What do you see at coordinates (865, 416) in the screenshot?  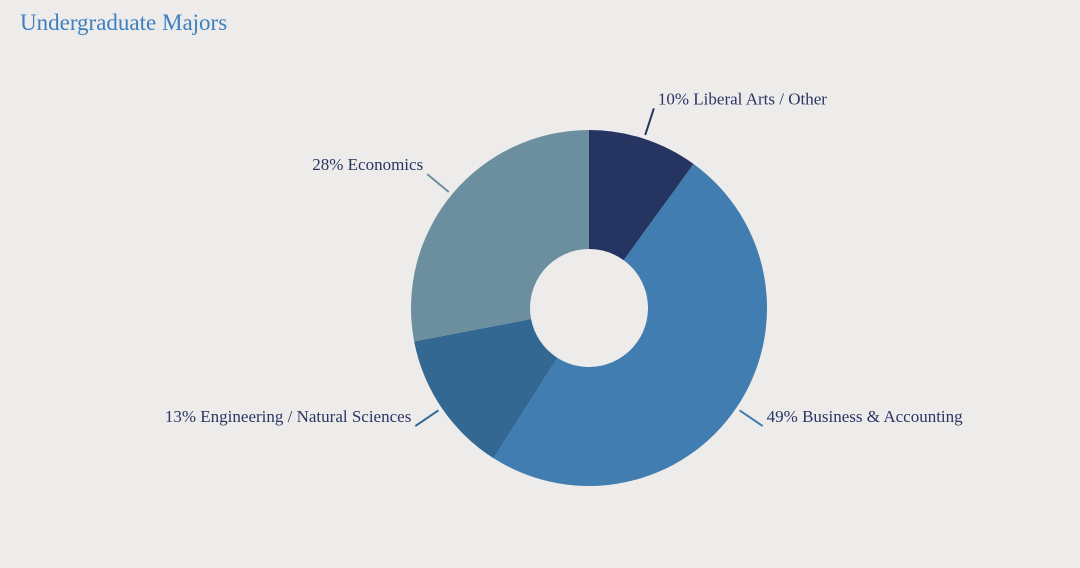 I see `slice-label-1: 49% Business & Accounting` at bounding box center [865, 416].